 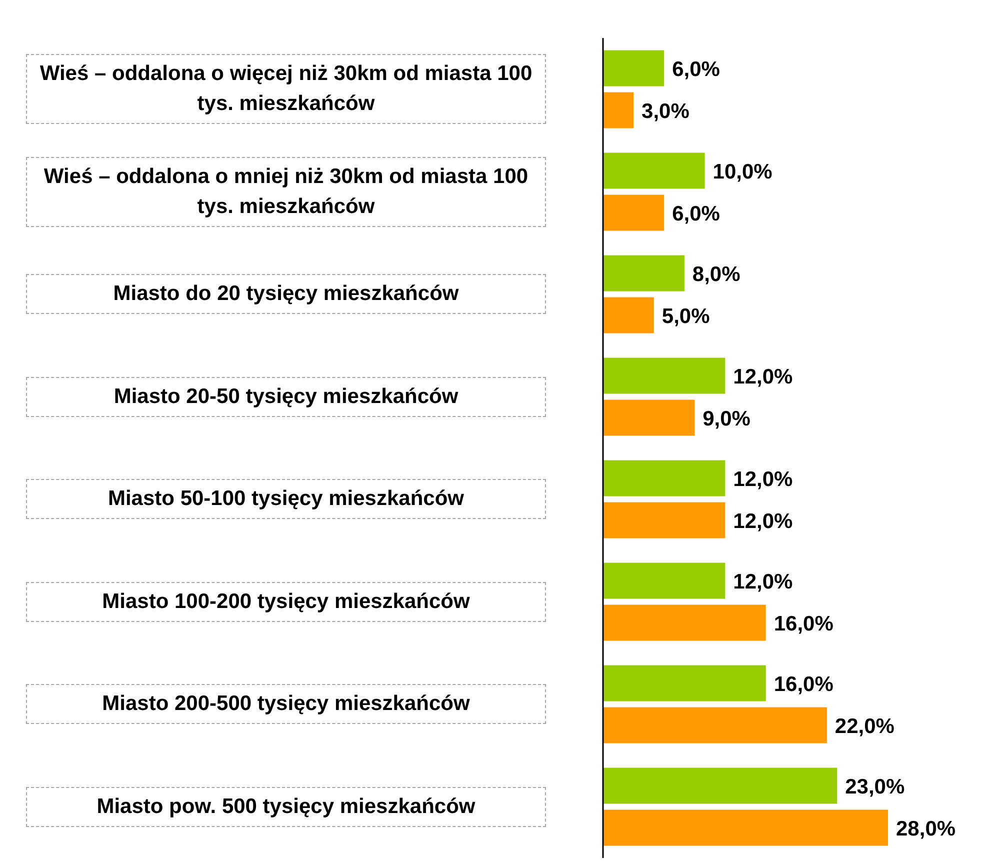 I want to click on data-label: 8,0%, so click(x=716, y=274).